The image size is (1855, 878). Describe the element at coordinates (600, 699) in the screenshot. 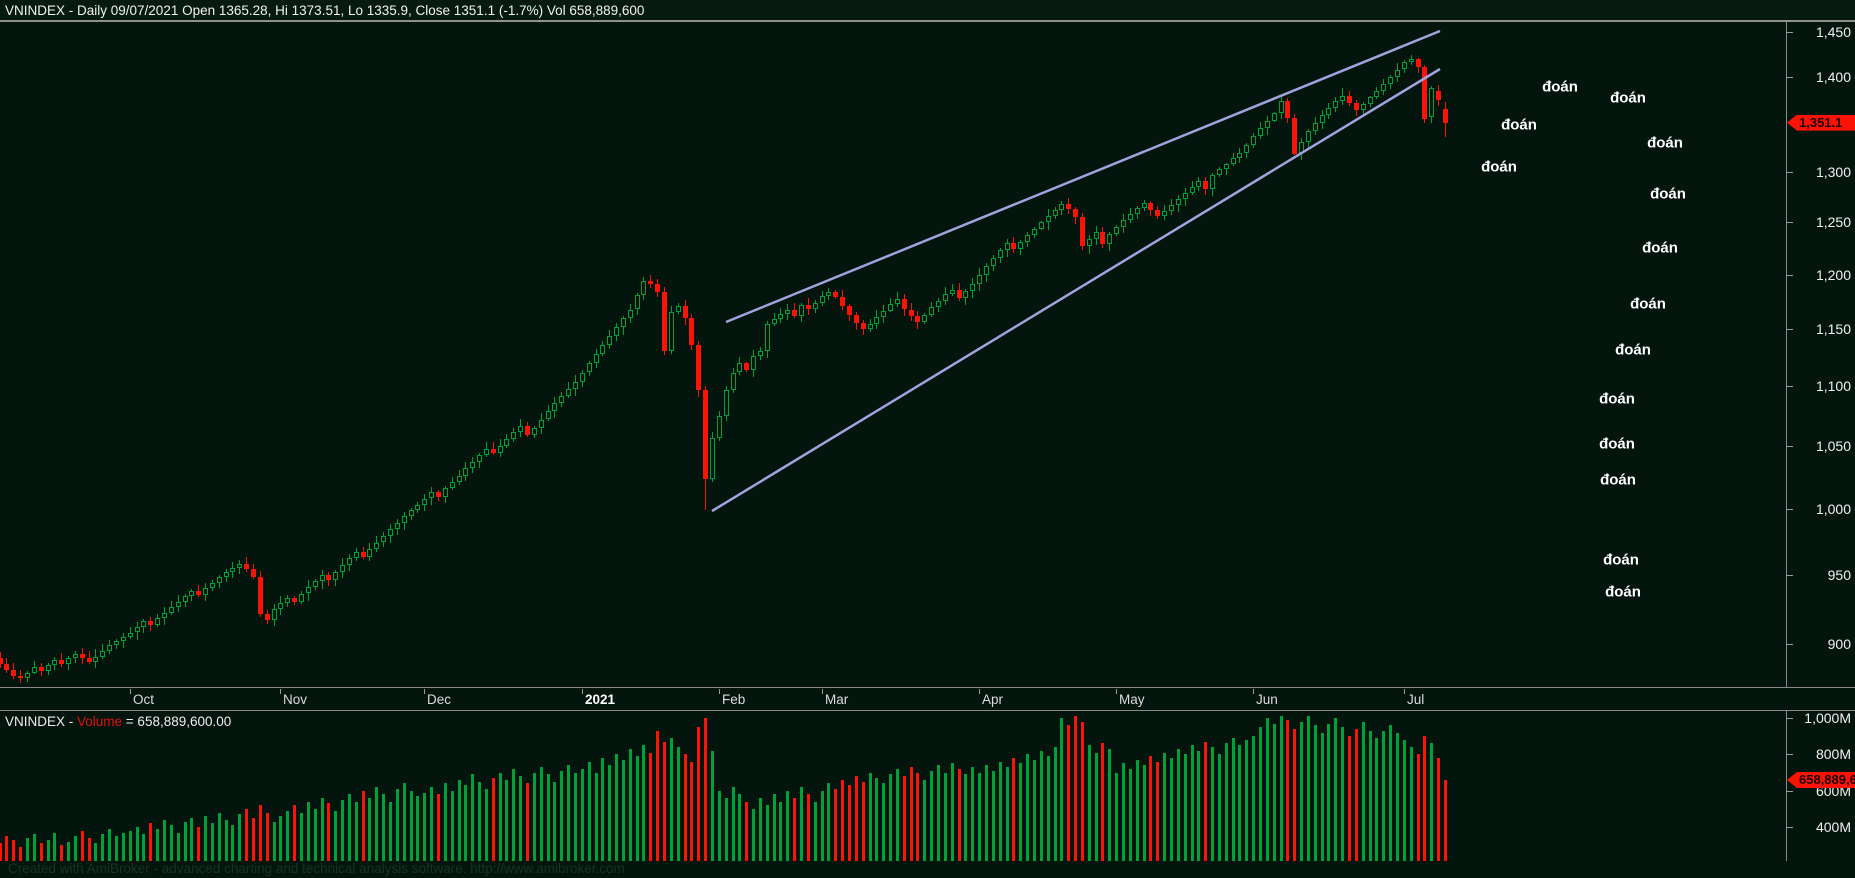

I see `time-axis-label: 2021` at that location.